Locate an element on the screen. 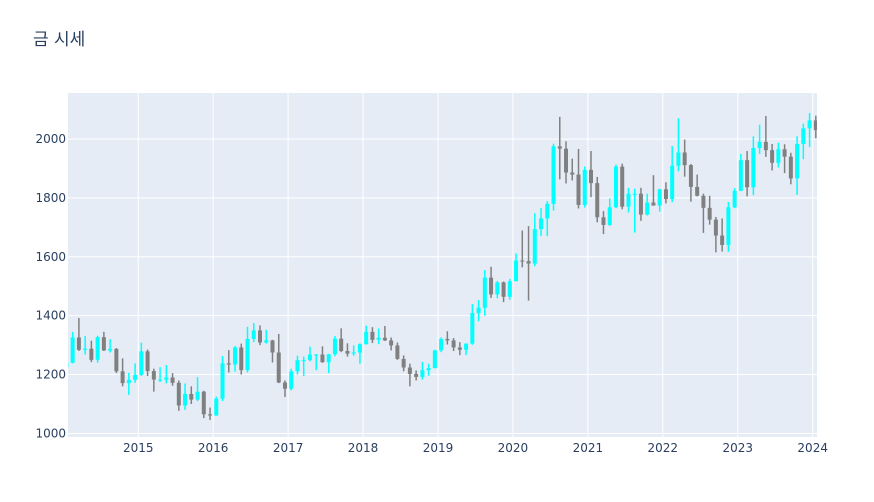 The image size is (874, 502). y-tick-label: 2000 is located at coordinates (50, 139).